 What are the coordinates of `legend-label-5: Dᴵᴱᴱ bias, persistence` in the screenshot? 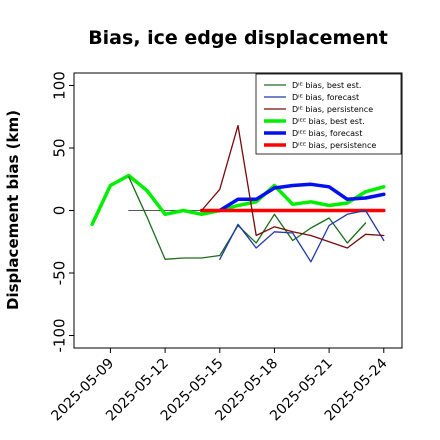 It's located at (334, 145).